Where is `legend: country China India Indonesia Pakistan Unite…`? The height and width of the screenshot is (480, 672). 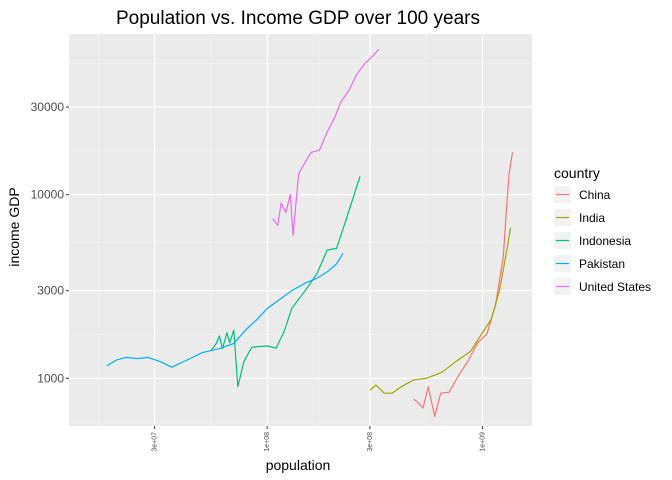
legend: country China India Indonesia Pakistan Unite… is located at coordinates (602, 230).